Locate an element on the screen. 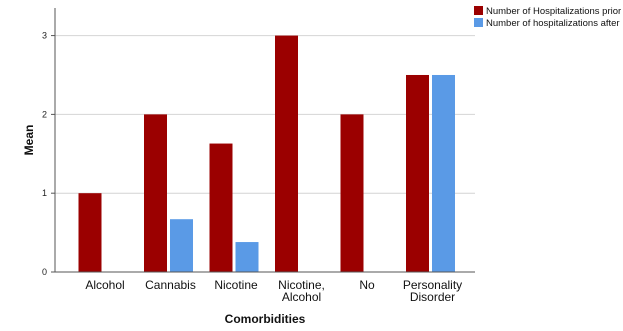 The image size is (623, 331). x-tick-label: Nicotine, is located at coordinates (301, 285).